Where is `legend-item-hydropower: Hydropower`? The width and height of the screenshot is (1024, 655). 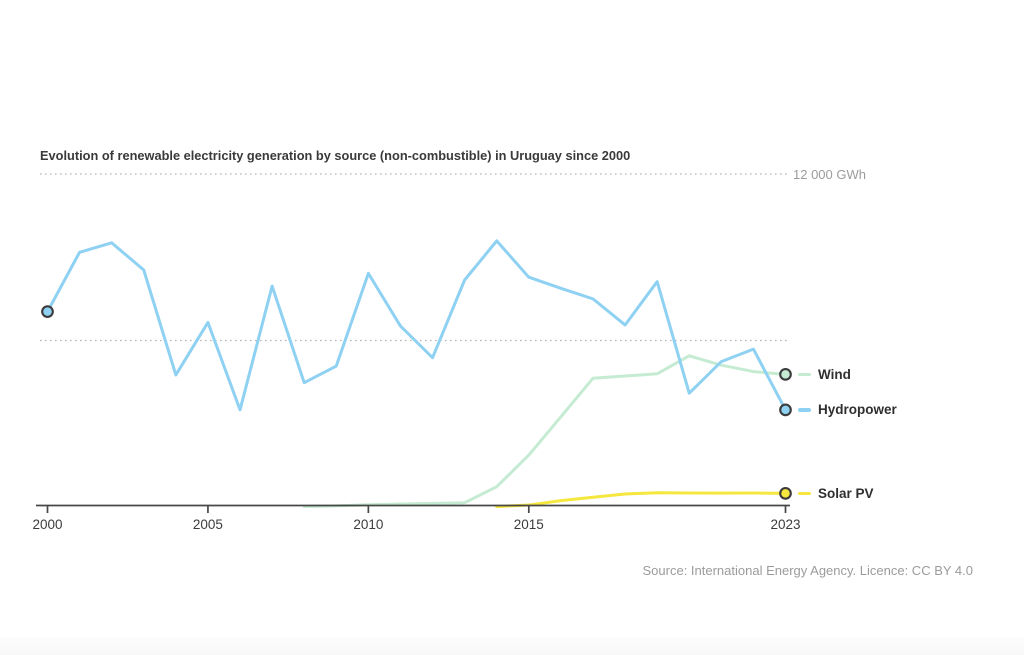
legend-item-hydropower: Hydropower is located at coordinates (847, 409).